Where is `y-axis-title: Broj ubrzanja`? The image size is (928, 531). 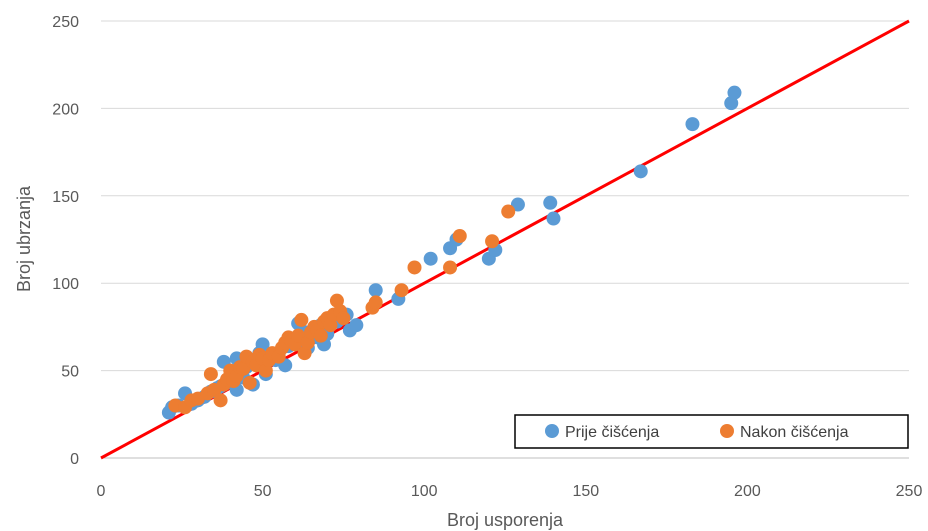
y-axis-title: Broj ubrzanja is located at coordinates (24, 238).